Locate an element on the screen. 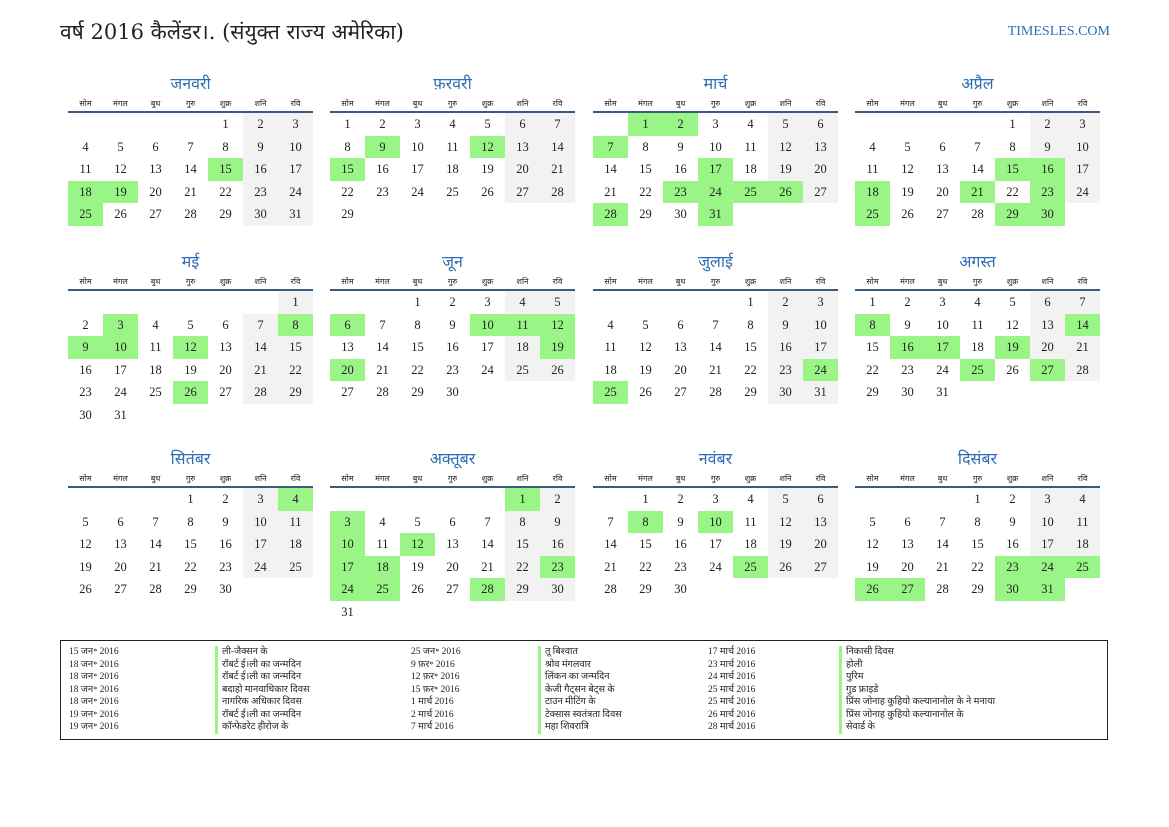 This screenshot has width=1169, height=827. day-cell: 8 is located at coordinates (1012, 146).